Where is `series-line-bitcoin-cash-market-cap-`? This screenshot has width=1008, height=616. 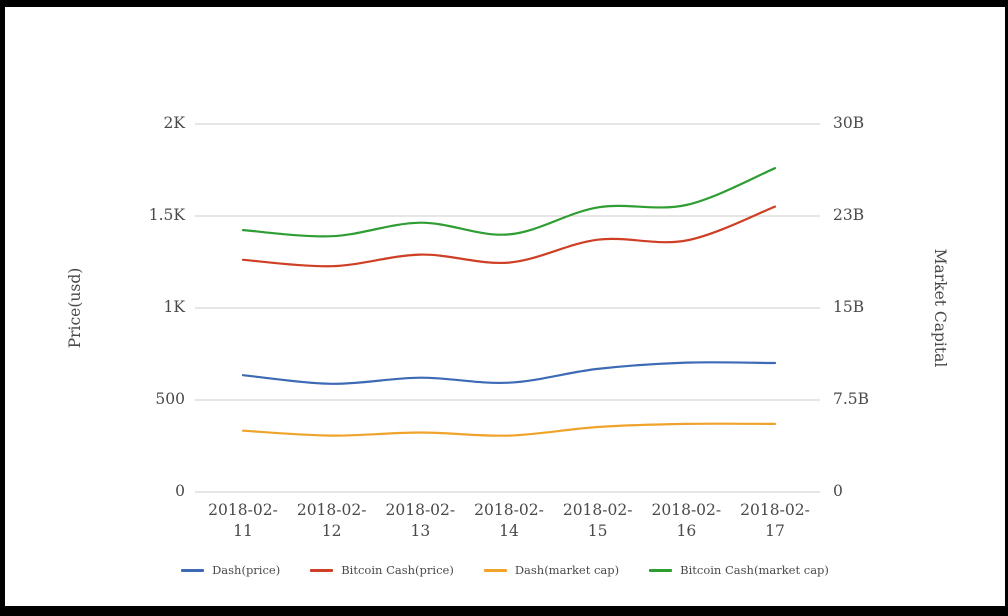
series-line-bitcoin-cash-market-cap- is located at coordinates (509, 202).